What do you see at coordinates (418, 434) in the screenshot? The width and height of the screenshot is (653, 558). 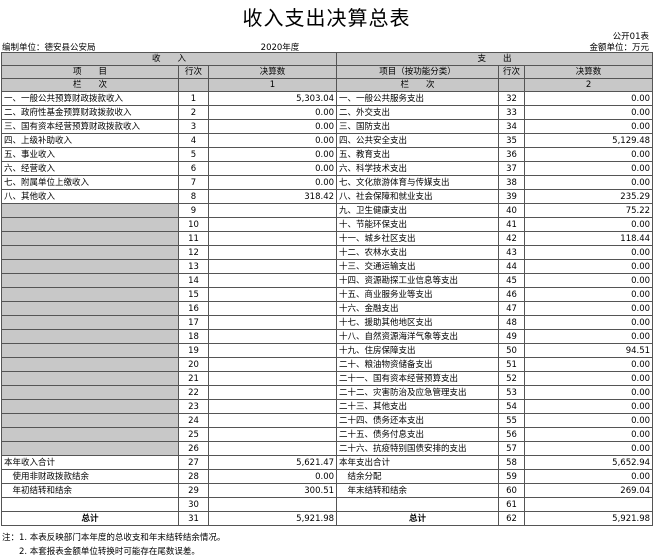 I see `cell: 二十五、债务付息支出` at bounding box center [418, 434].